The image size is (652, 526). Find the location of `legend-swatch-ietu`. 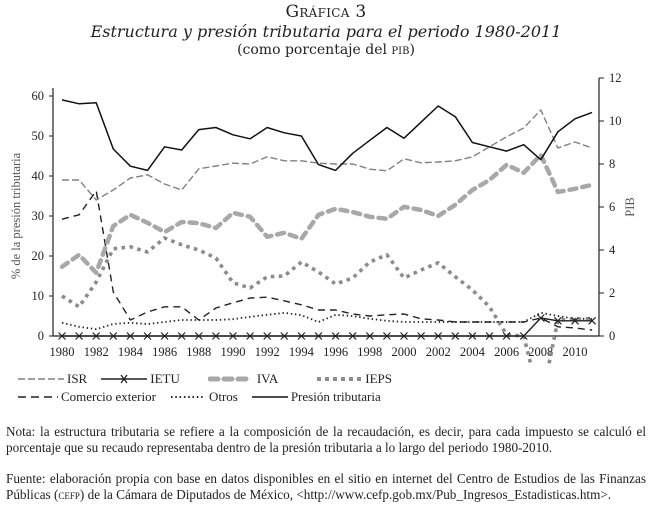

legend-swatch-ietu is located at coordinates (124, 379).